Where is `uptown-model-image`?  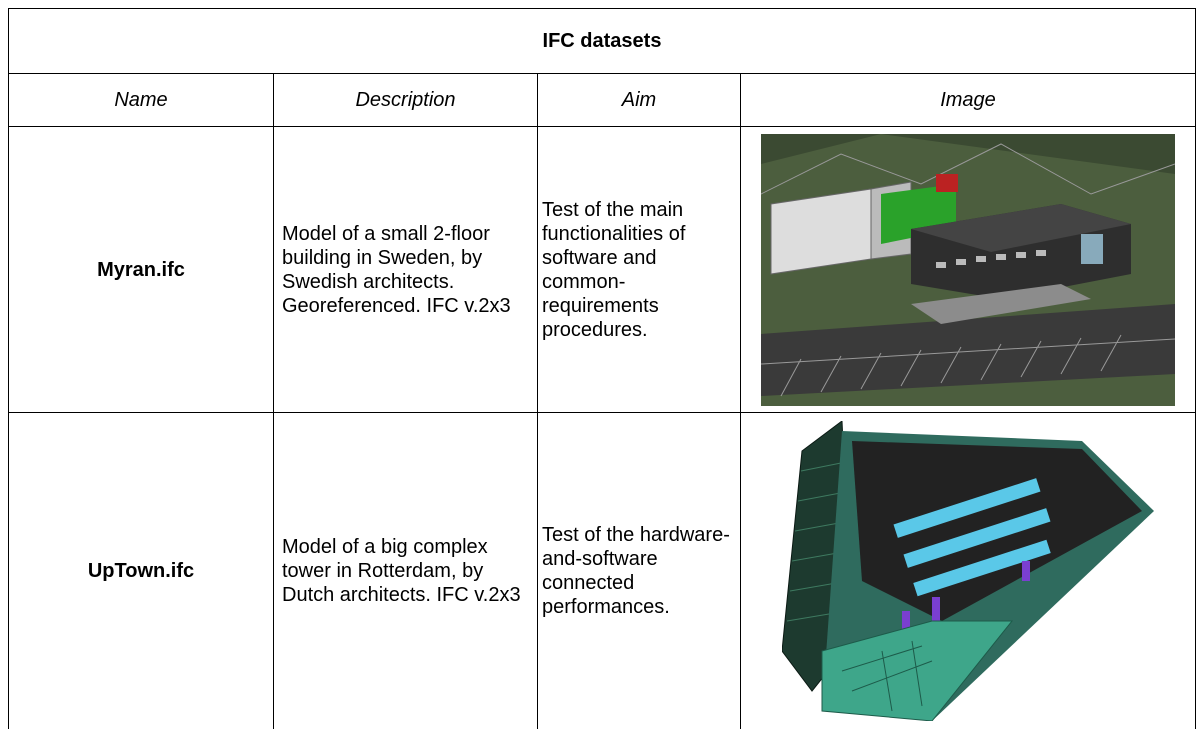
uptown-model-image is located at coordinates (968, 571).